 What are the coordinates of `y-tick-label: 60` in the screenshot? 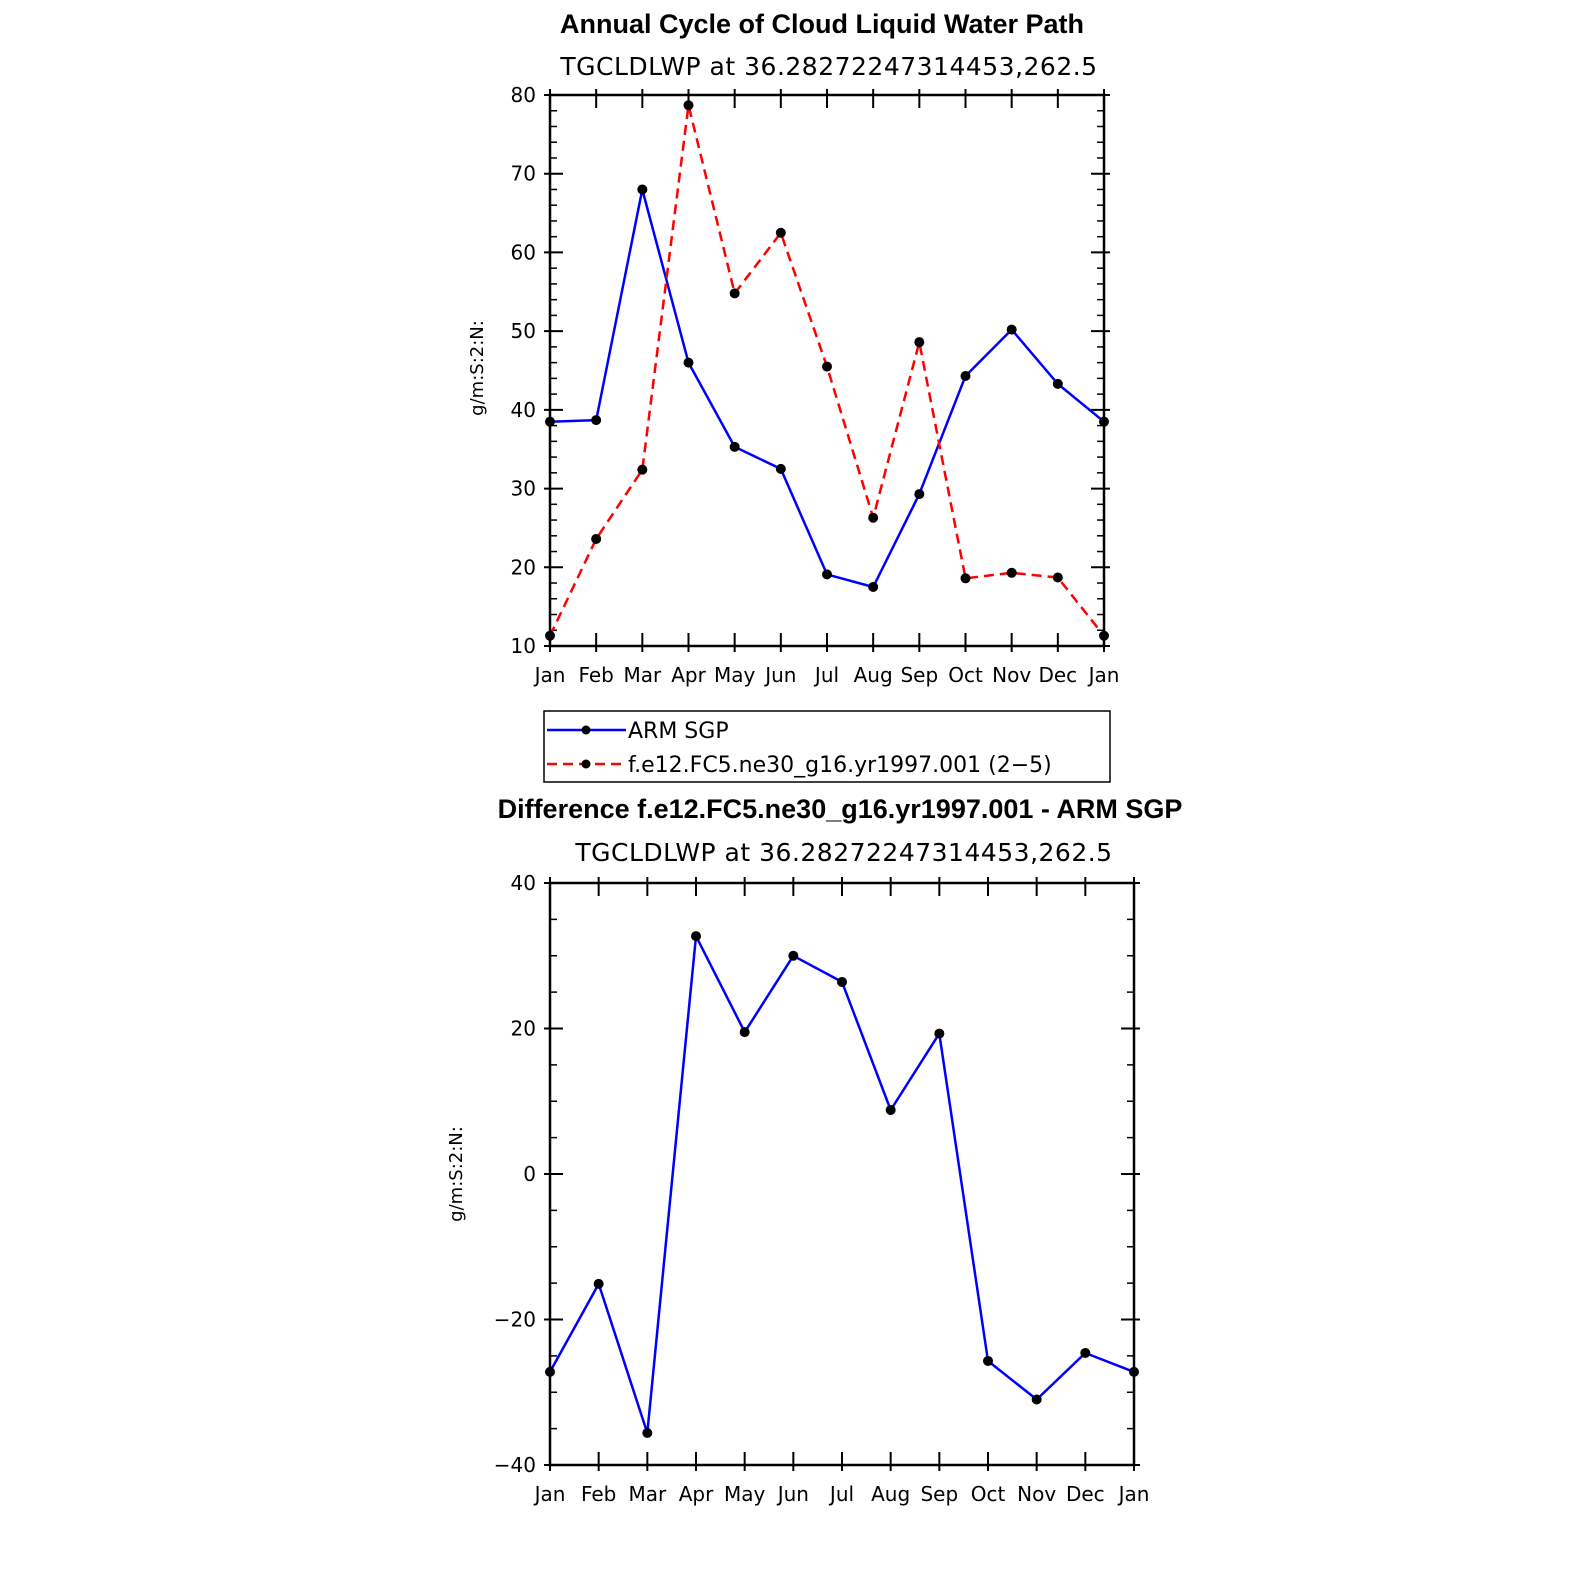 It's located at (523, 252).